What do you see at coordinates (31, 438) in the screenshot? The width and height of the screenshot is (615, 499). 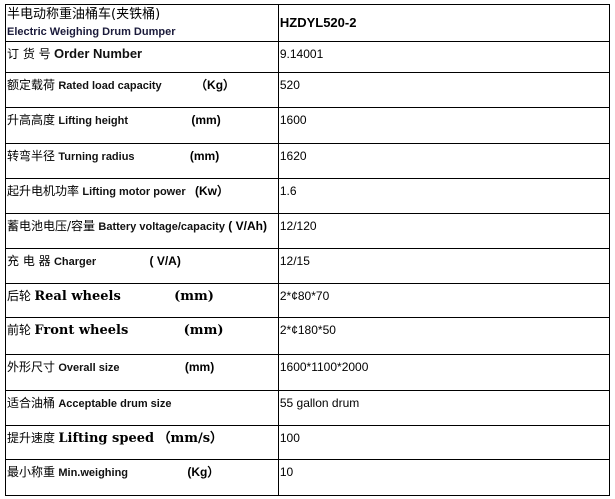 I see `spec-label-cn: 提升速度` at bounding box center [31, 438].